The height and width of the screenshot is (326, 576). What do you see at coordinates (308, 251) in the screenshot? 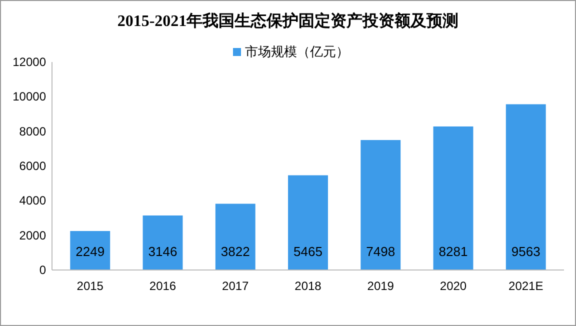
I see `data-label: 5465` at bounding box center [308, 251].